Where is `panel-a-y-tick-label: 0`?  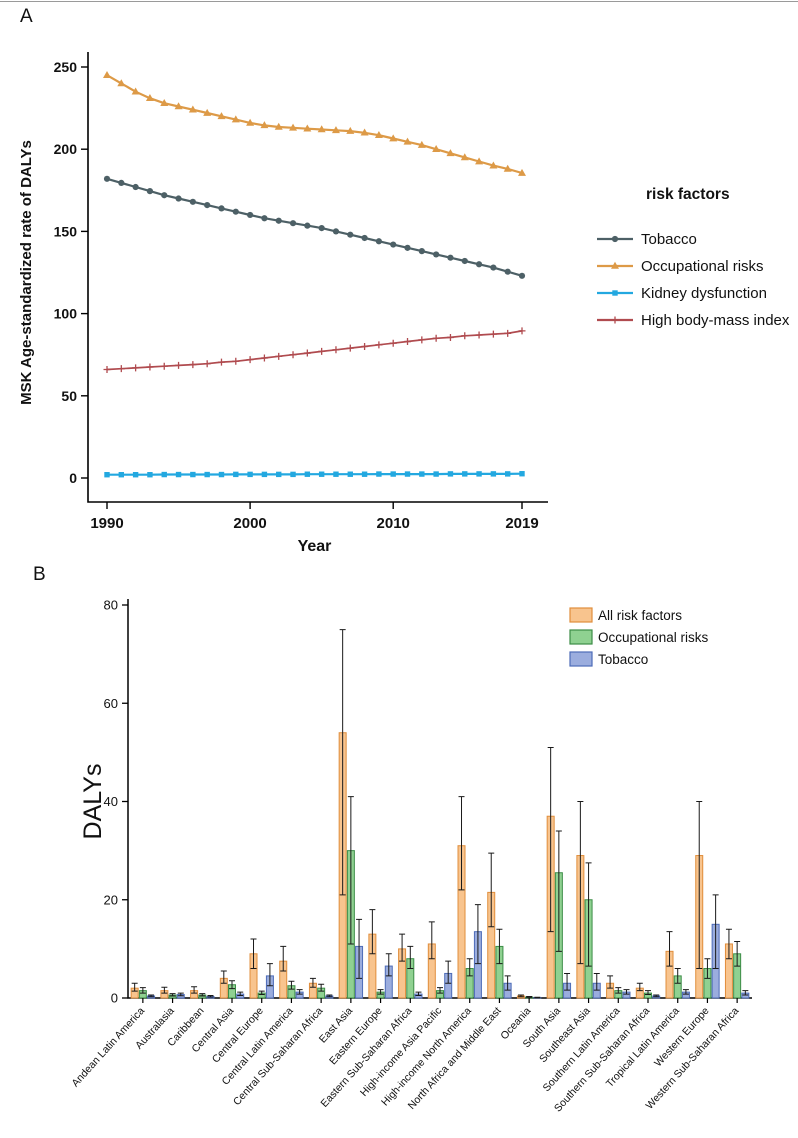
panel-a-y-tick-label: 0 is located at coordinates (73, 478).